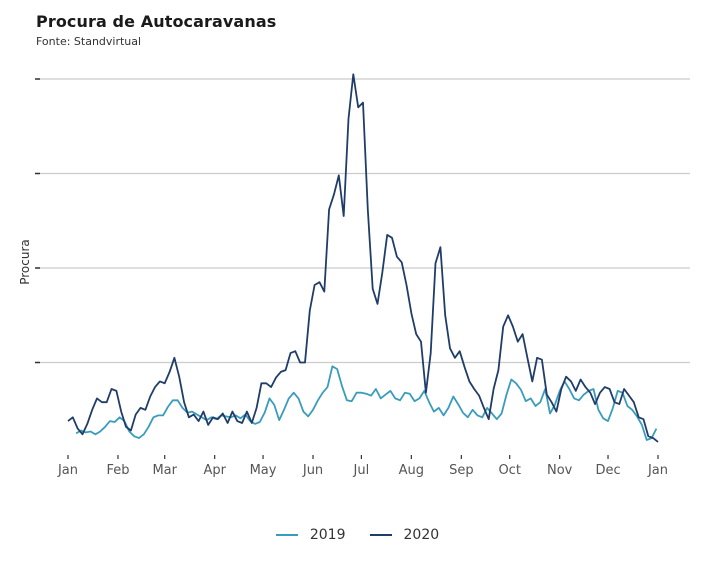 This screenshot has height=561, width=715. I want to click on legend-swatch-2019, so click(286, 535).